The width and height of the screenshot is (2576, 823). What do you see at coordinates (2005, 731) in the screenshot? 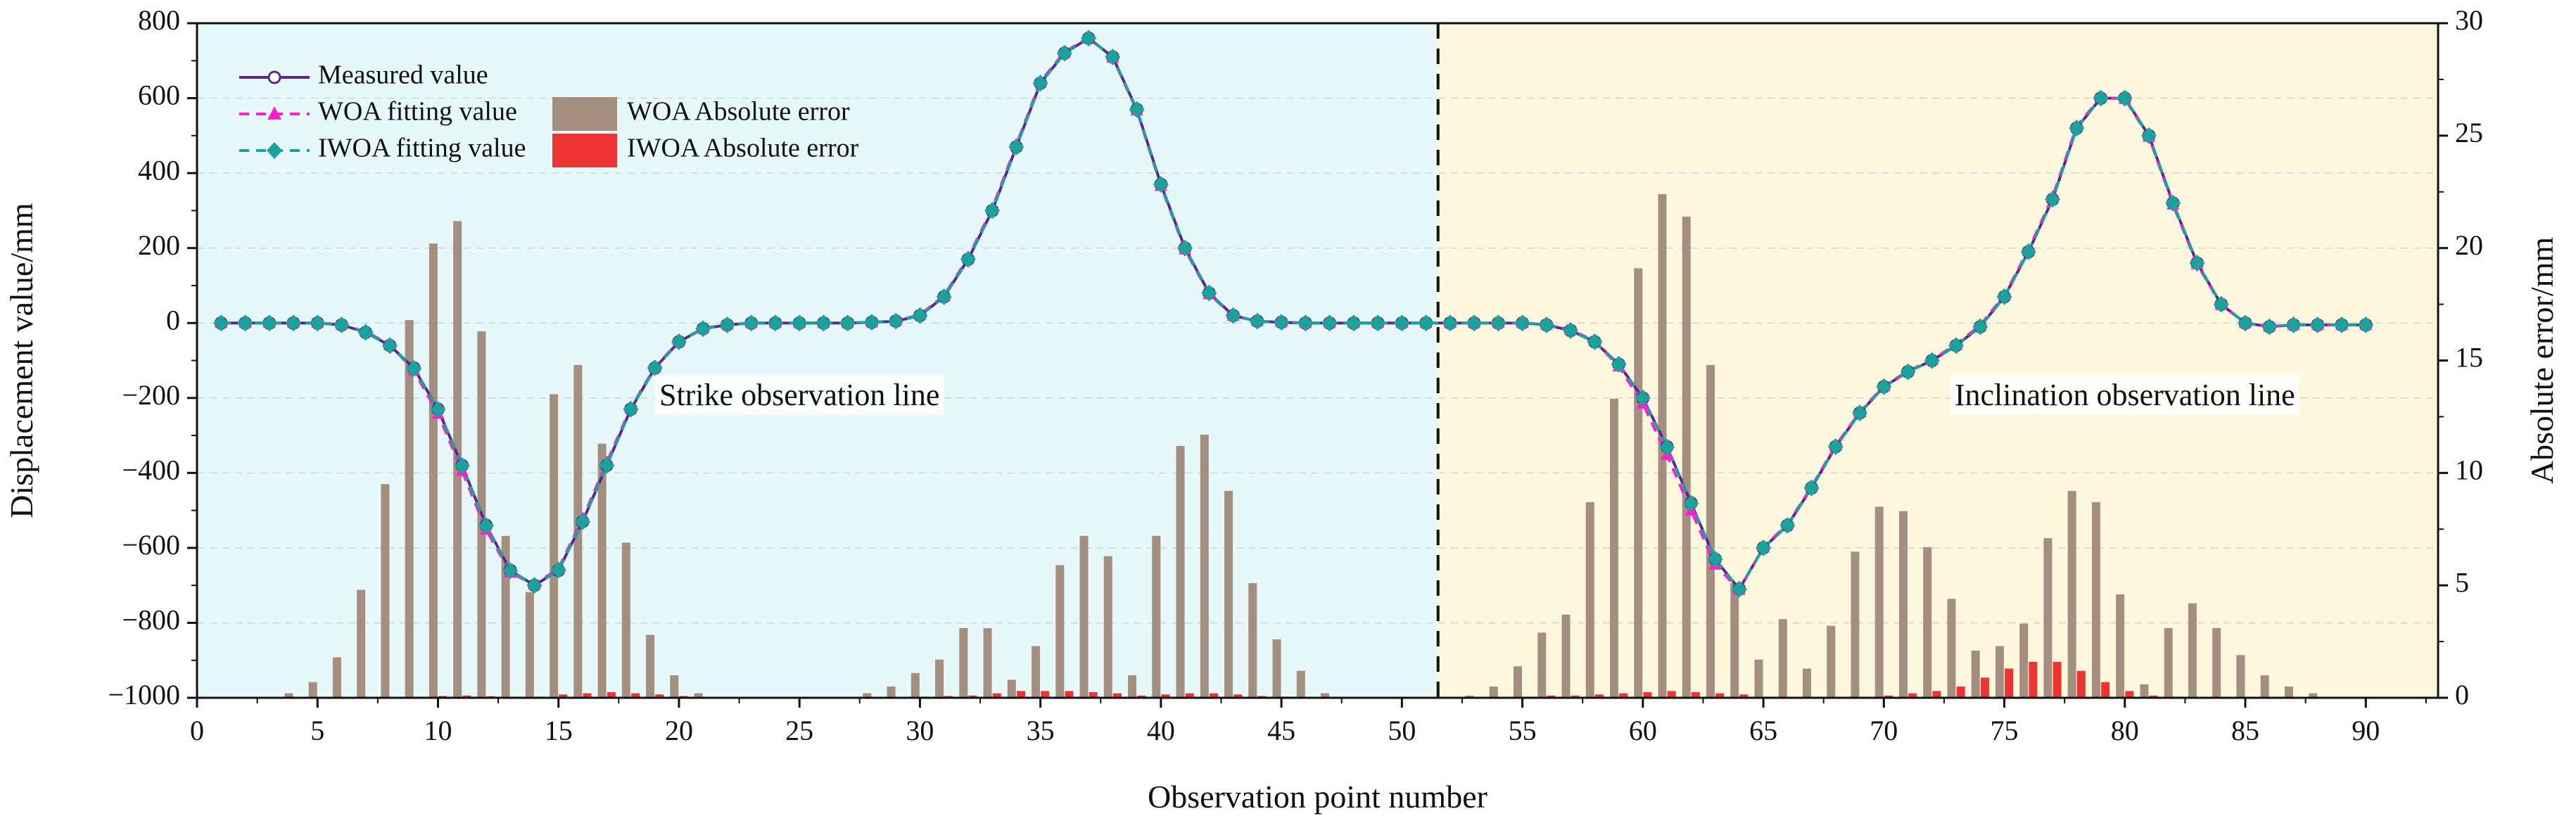
I see `x-tick-label: 75` at bounding box center [2005, 731].